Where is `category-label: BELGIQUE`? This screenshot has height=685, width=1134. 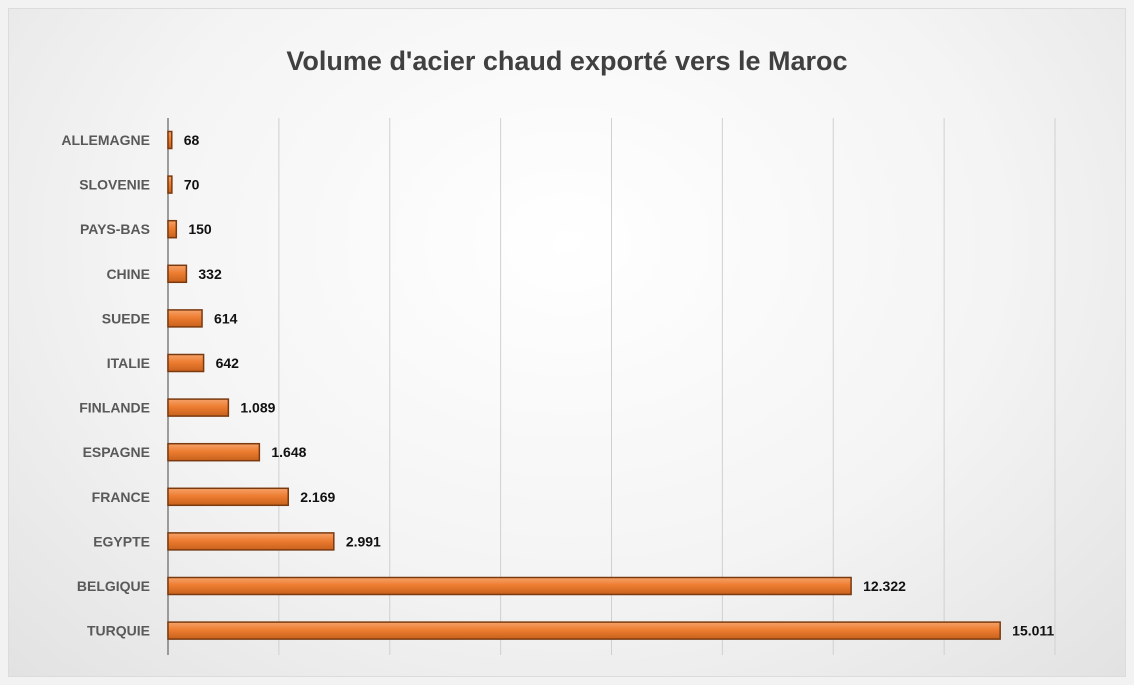 category-label: BELGIQUE is located at coordinates (113, 586).